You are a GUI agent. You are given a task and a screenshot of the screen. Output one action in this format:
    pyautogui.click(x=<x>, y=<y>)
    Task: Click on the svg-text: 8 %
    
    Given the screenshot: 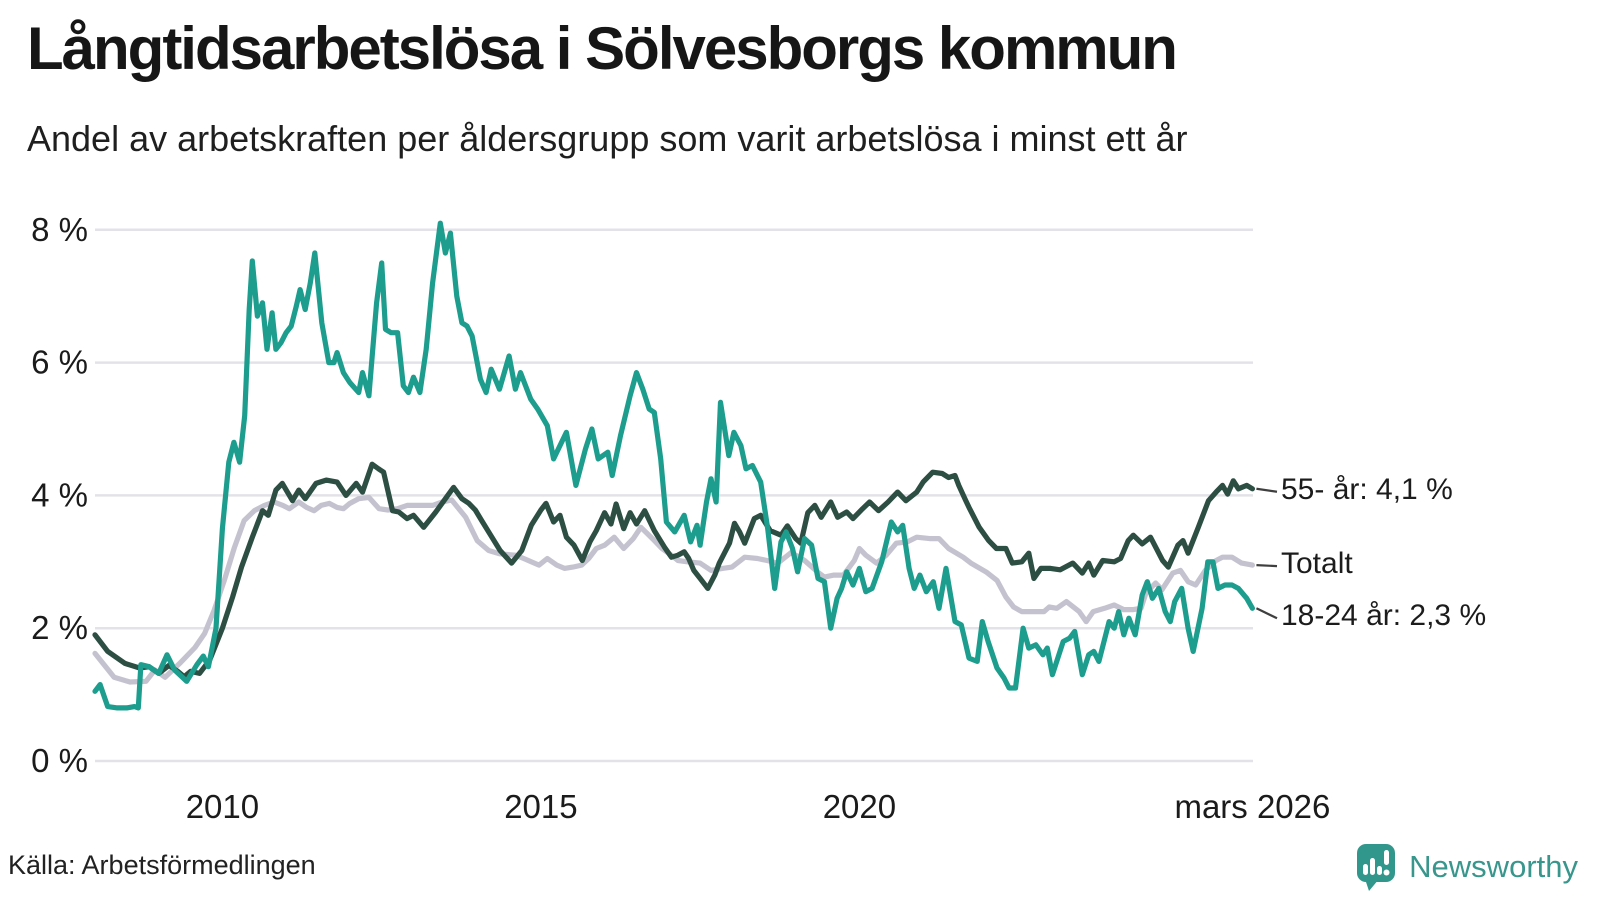 What is the action you would take?
    pyautogui.click(x=59, y=229)
    